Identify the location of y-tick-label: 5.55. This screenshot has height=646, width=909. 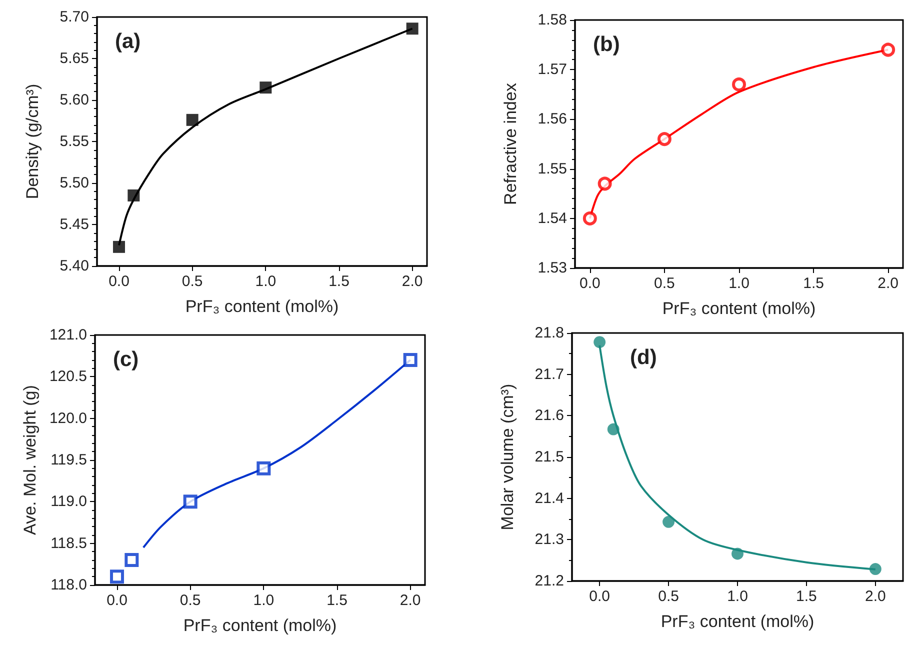
(74, 141).